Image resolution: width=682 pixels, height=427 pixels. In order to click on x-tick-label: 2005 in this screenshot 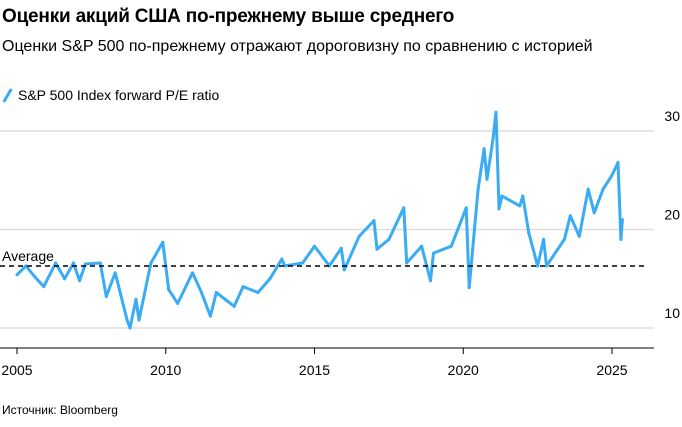, I will do `click(16, 370)`.